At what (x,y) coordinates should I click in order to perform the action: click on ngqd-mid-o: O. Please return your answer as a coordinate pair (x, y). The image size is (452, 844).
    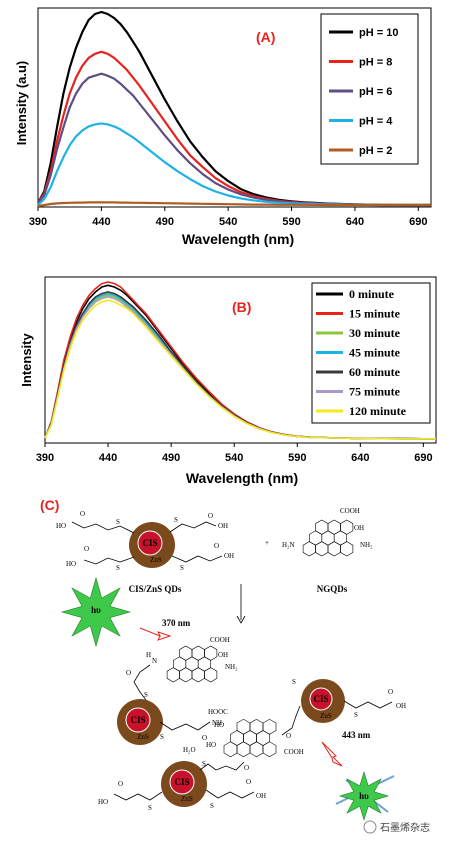
    Looking at the image, I should click on (128, 673).